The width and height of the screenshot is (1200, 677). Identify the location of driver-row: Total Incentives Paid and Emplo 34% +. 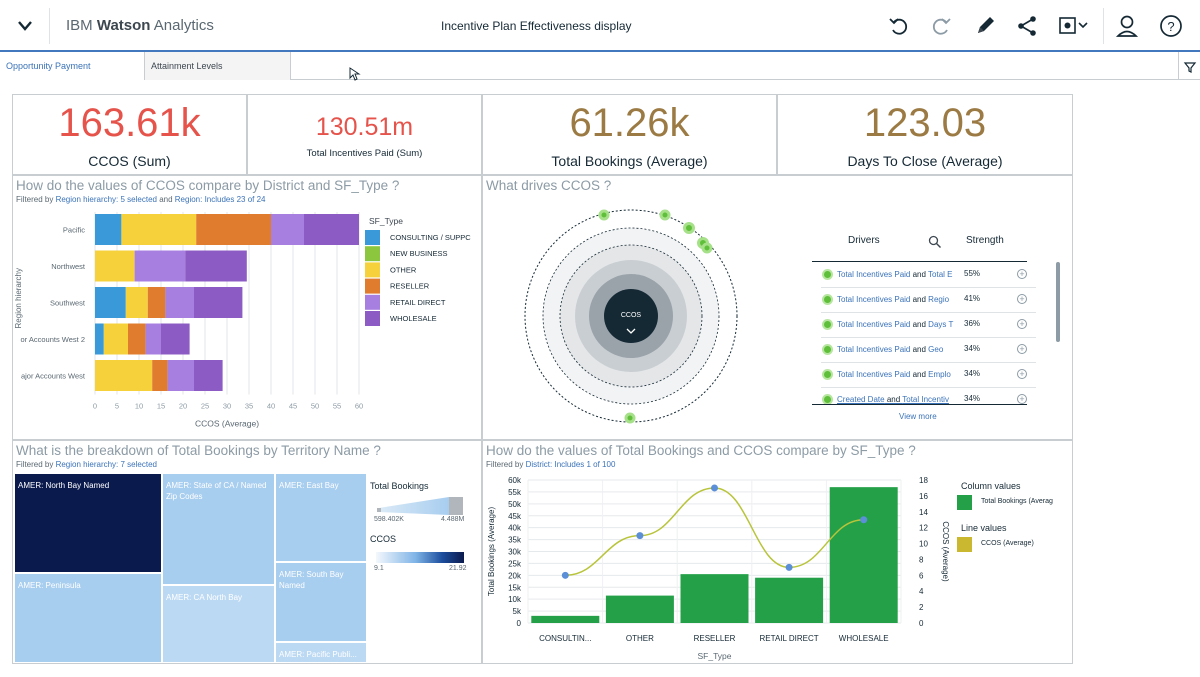
(936, 375).